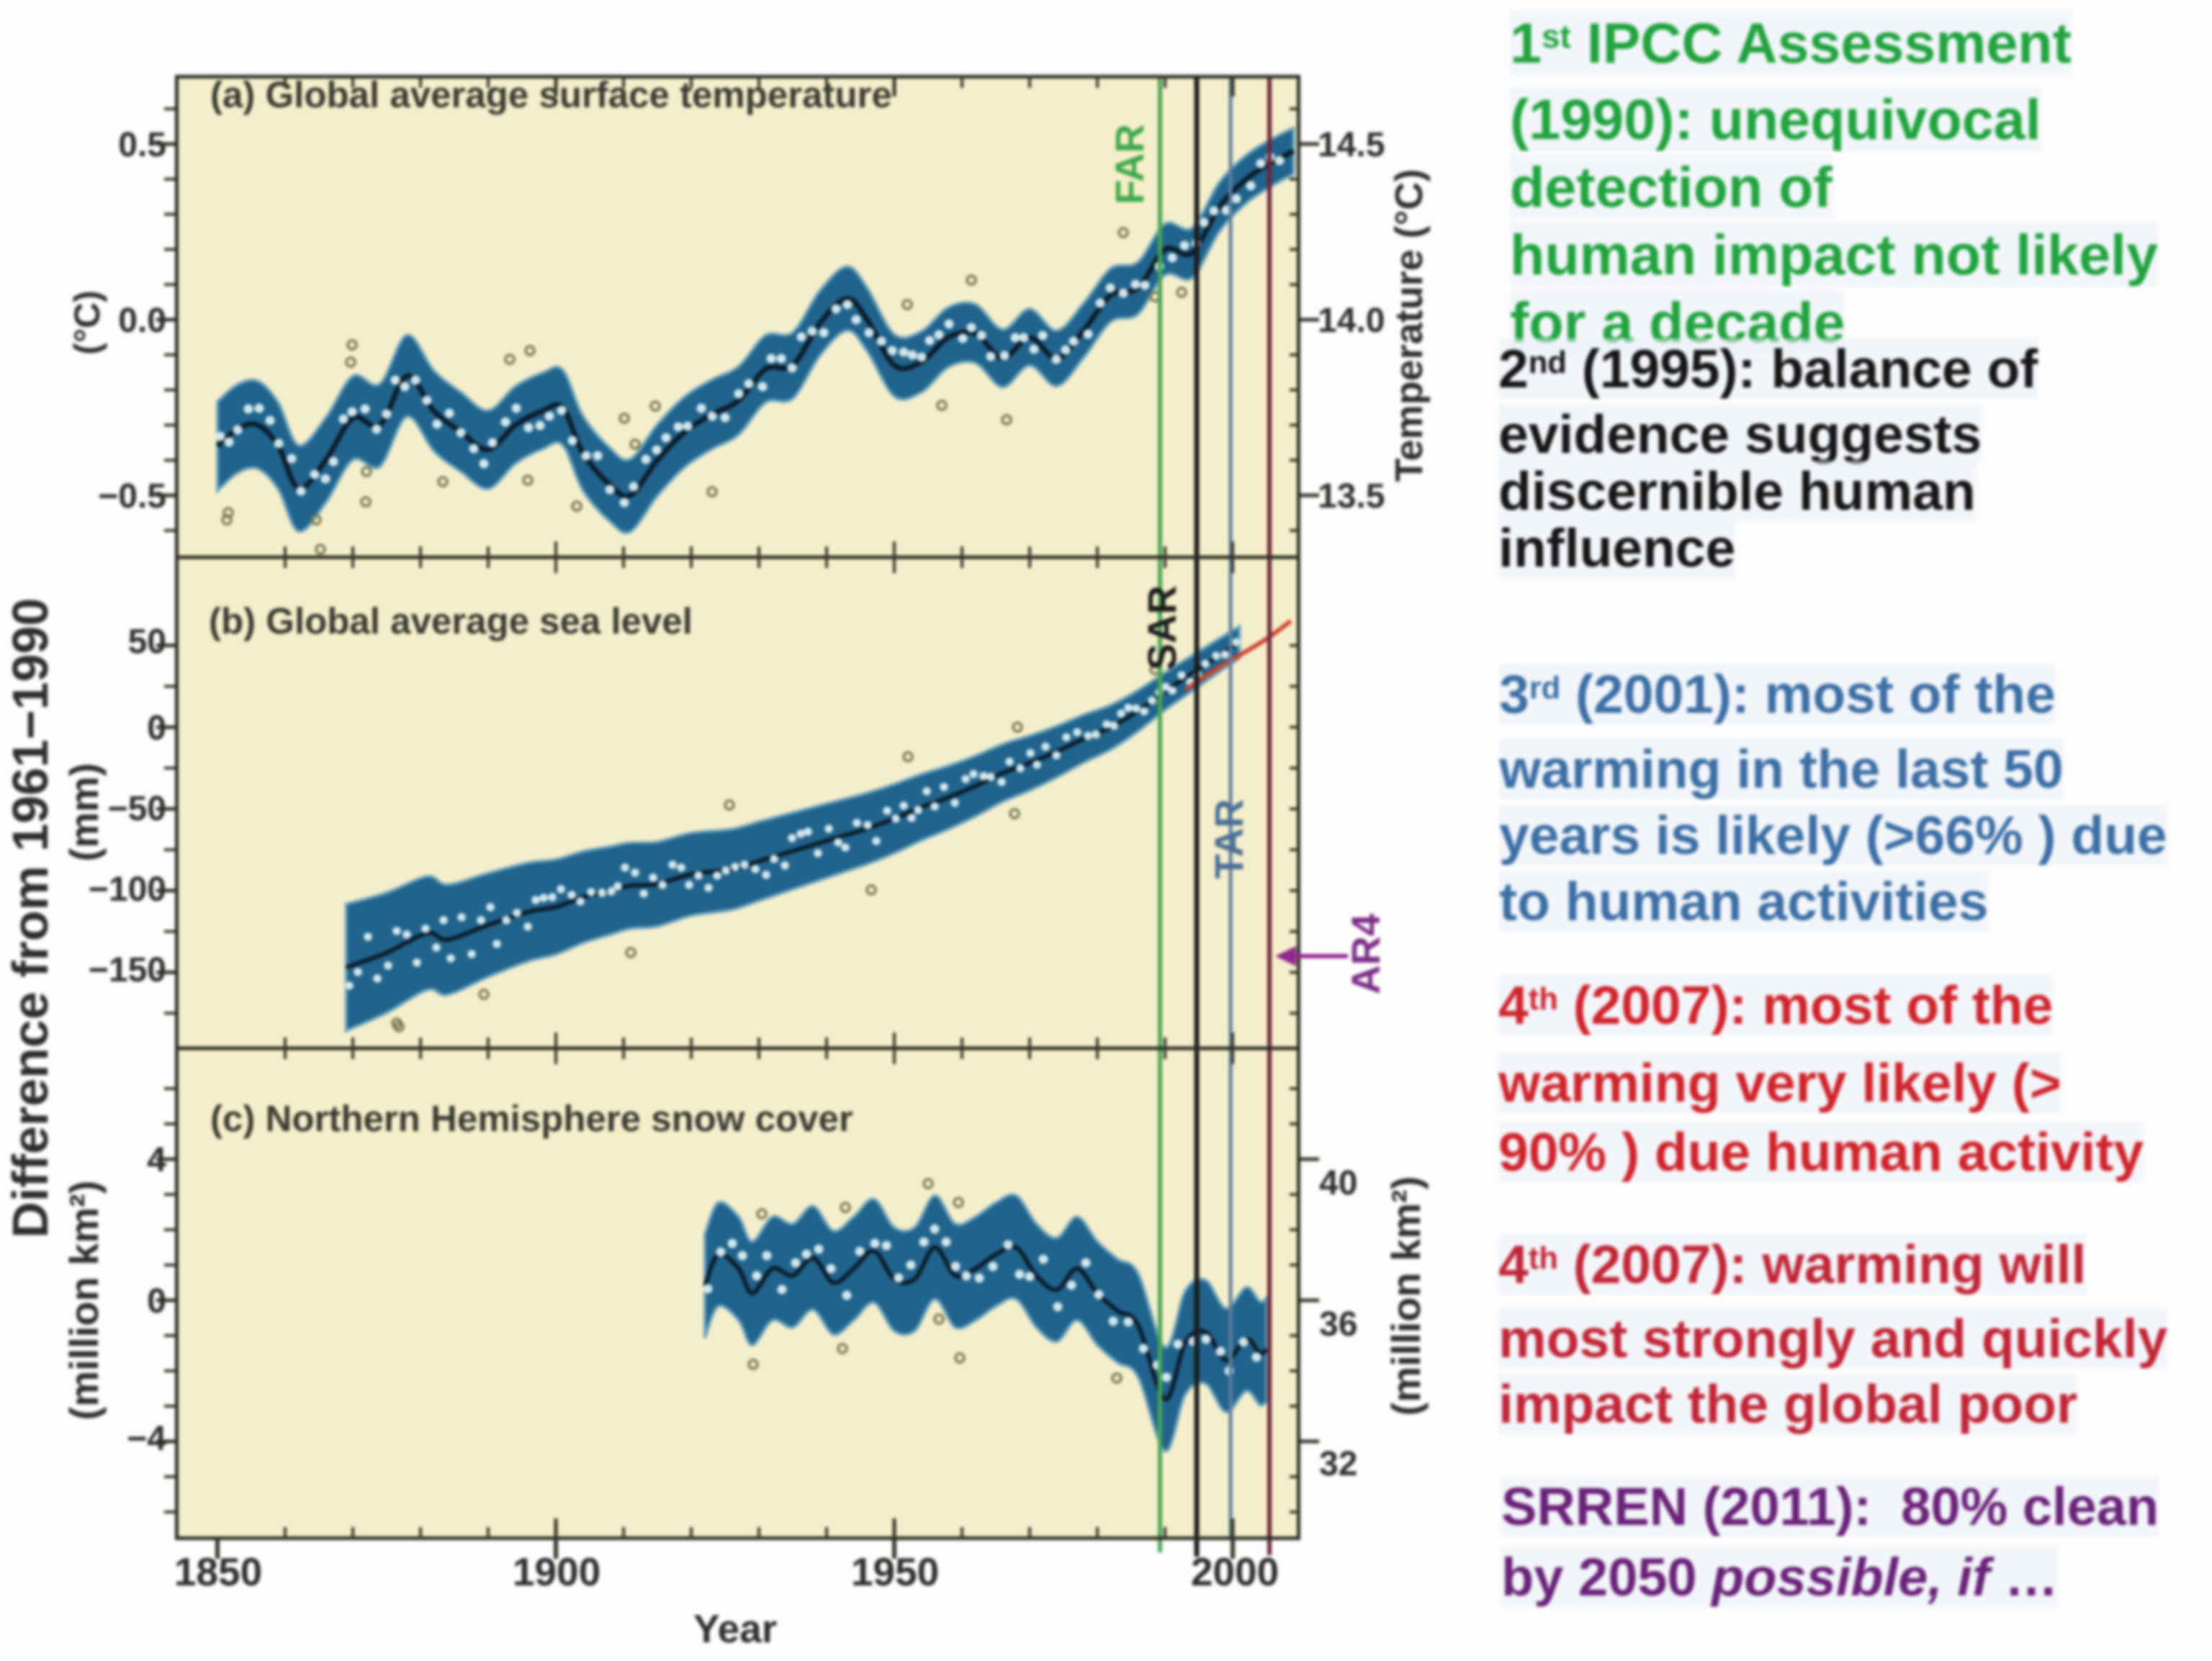  What do you see at coordinates (146, 1439) in the screenshot?
I see `svg-text: −4` at bounding box center [146, 1439].